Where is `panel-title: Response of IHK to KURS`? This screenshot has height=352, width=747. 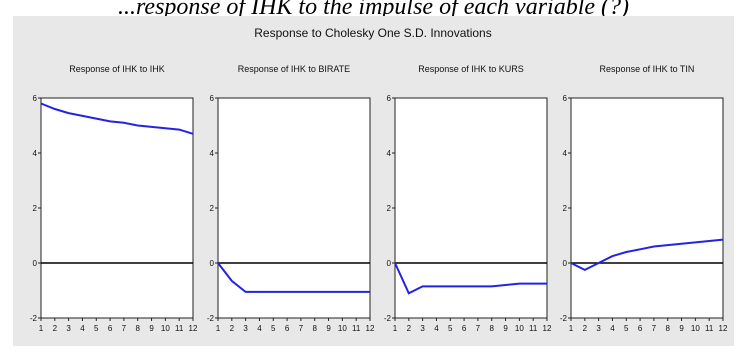
panel-title: Response of IHK to KURS is located at coordinates (471, 69).